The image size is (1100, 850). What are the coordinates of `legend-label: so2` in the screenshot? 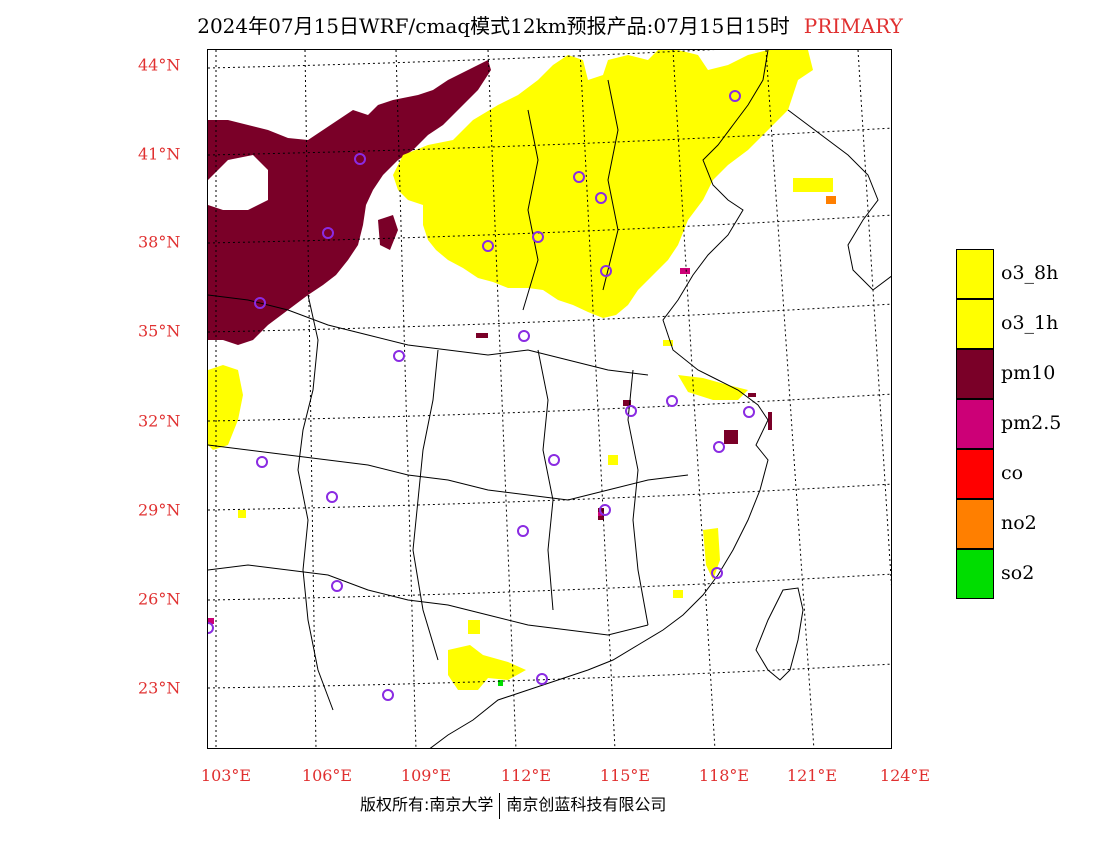 It's located at (1018, 573).